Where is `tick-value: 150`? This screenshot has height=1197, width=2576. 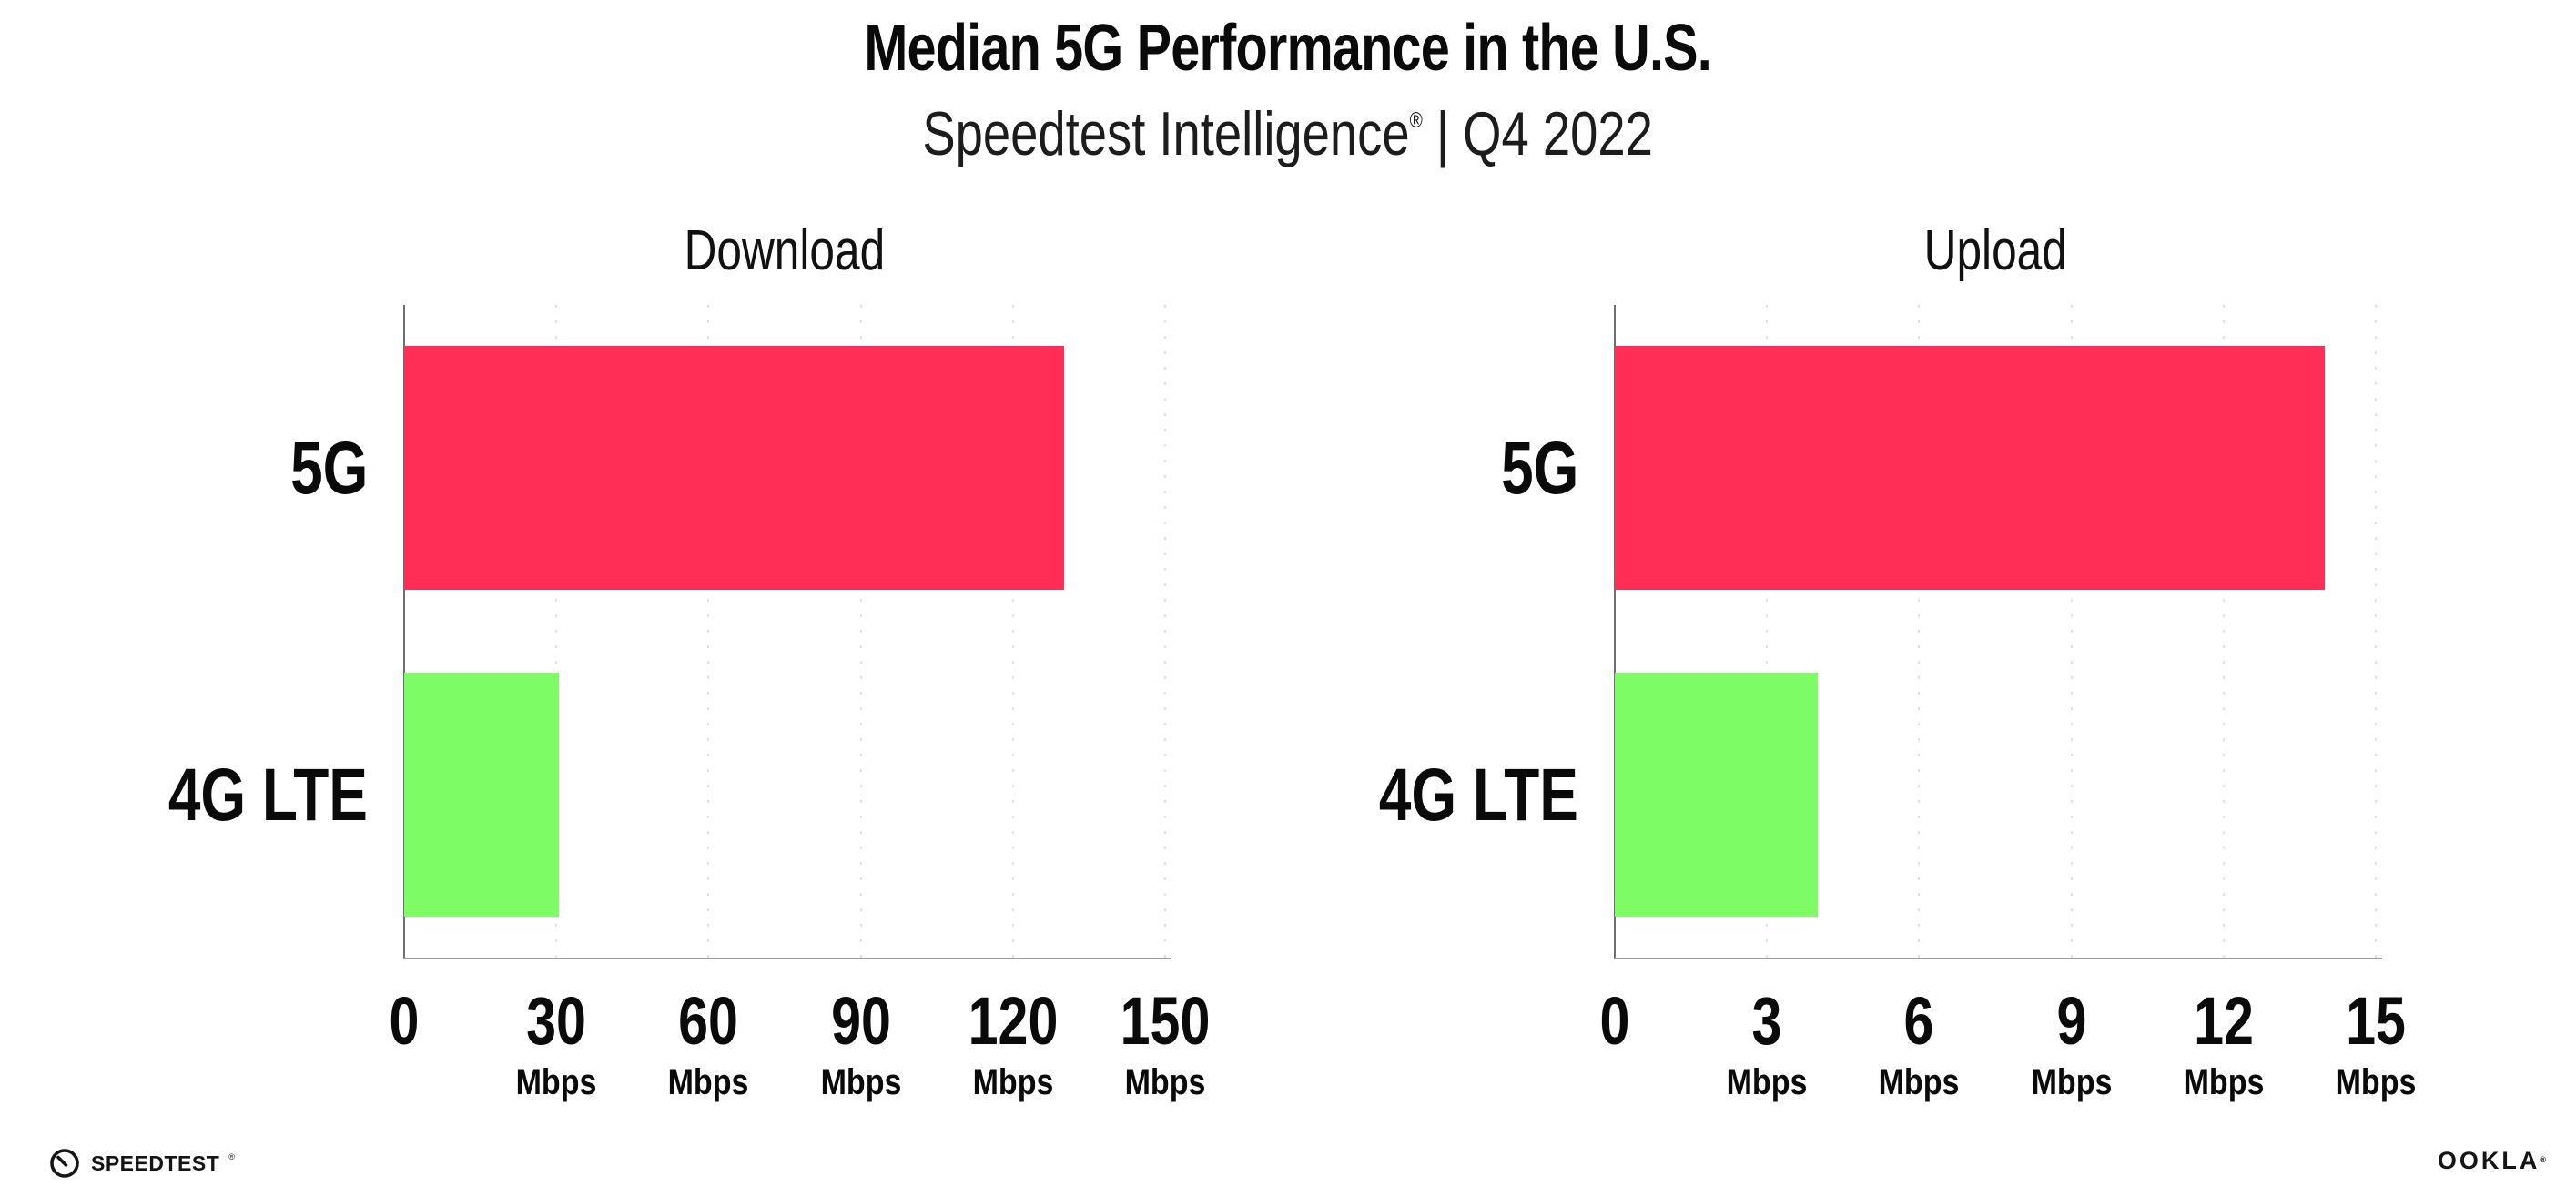 tick-value: 150 is located at coordinates (1165, 1021).